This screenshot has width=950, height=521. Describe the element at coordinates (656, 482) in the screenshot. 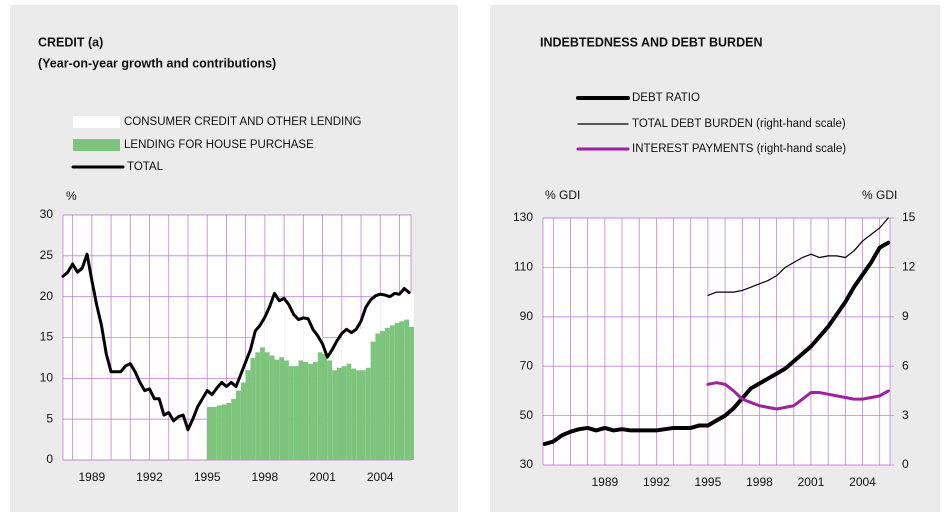

I see `x-tick-label: 1992` at that location.